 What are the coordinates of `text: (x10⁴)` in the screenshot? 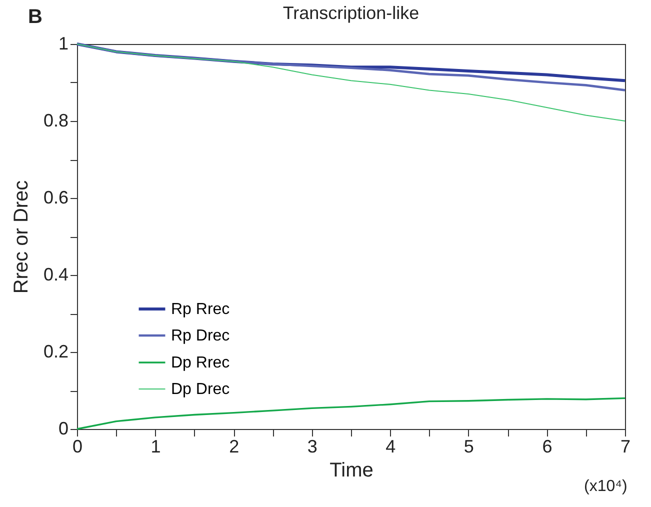 It's located at (606, 487).